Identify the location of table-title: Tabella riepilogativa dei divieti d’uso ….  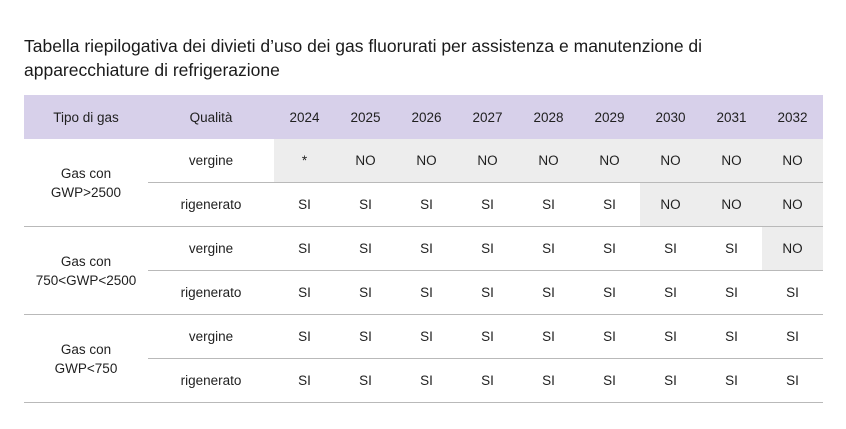
(424, 58).